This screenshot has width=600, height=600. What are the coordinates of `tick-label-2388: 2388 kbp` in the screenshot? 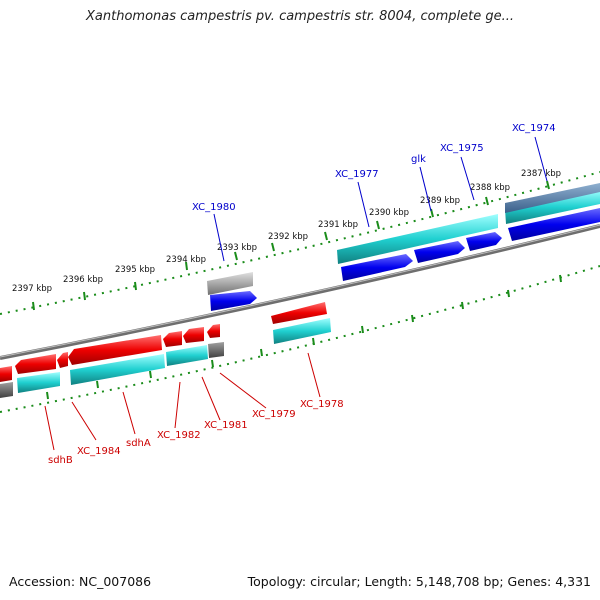 It's located at (490, 188).